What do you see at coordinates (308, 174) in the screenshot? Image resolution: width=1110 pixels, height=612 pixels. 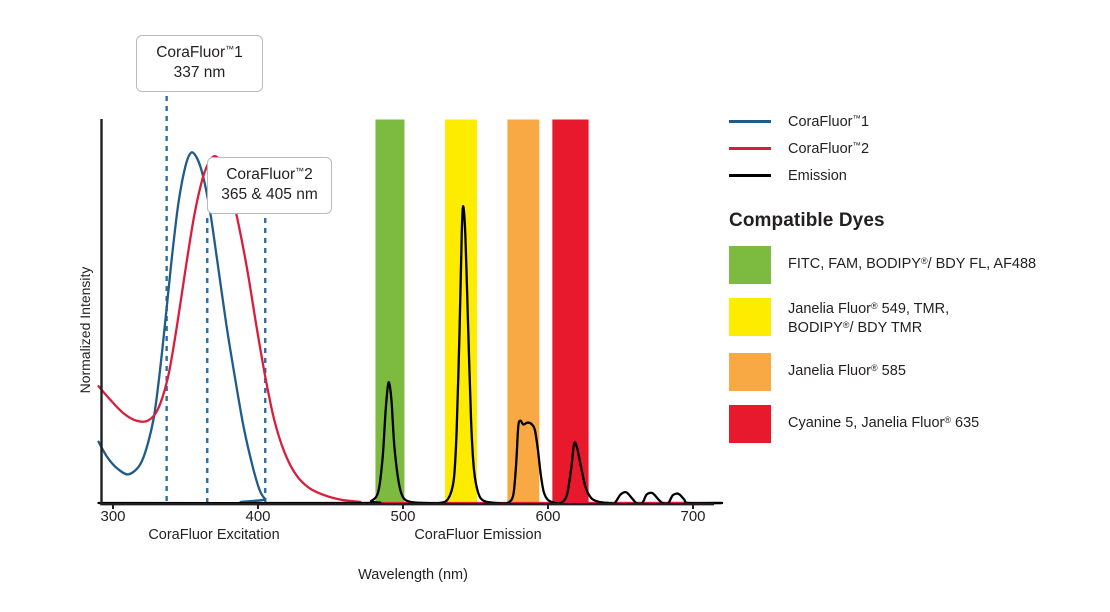 I see `callout-2-suffix: 2` at bounding box center [308, 174].